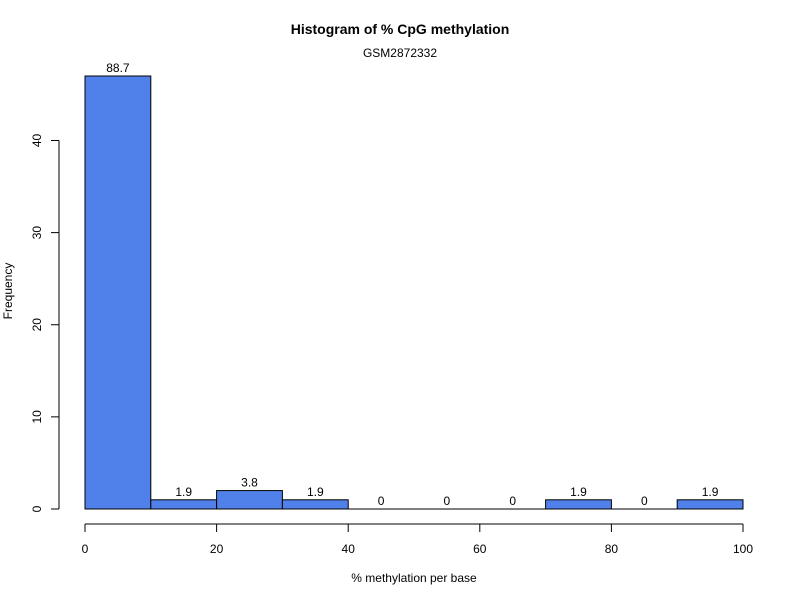  What do you see at coordinates (349, 549) in the screenshot?
I see `x-tick-label: 40` at bounding box center [349, 549].